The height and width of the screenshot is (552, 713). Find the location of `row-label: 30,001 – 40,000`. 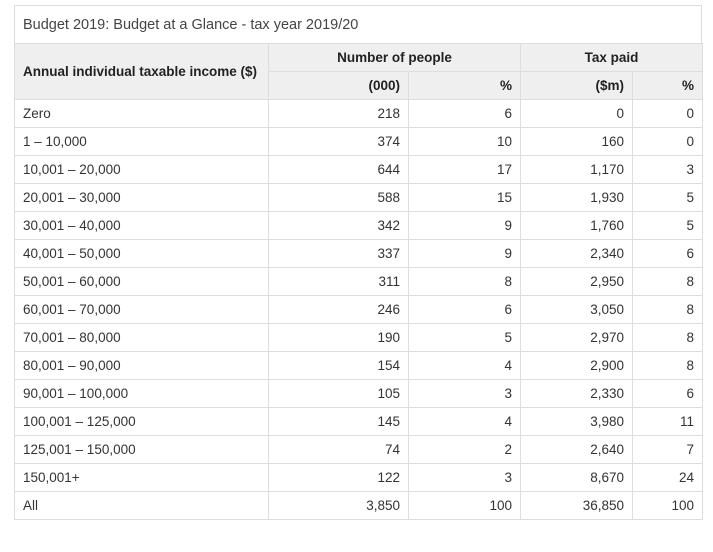

row-label: 30,001 – 40,000 is located at coordinates (141, 225).